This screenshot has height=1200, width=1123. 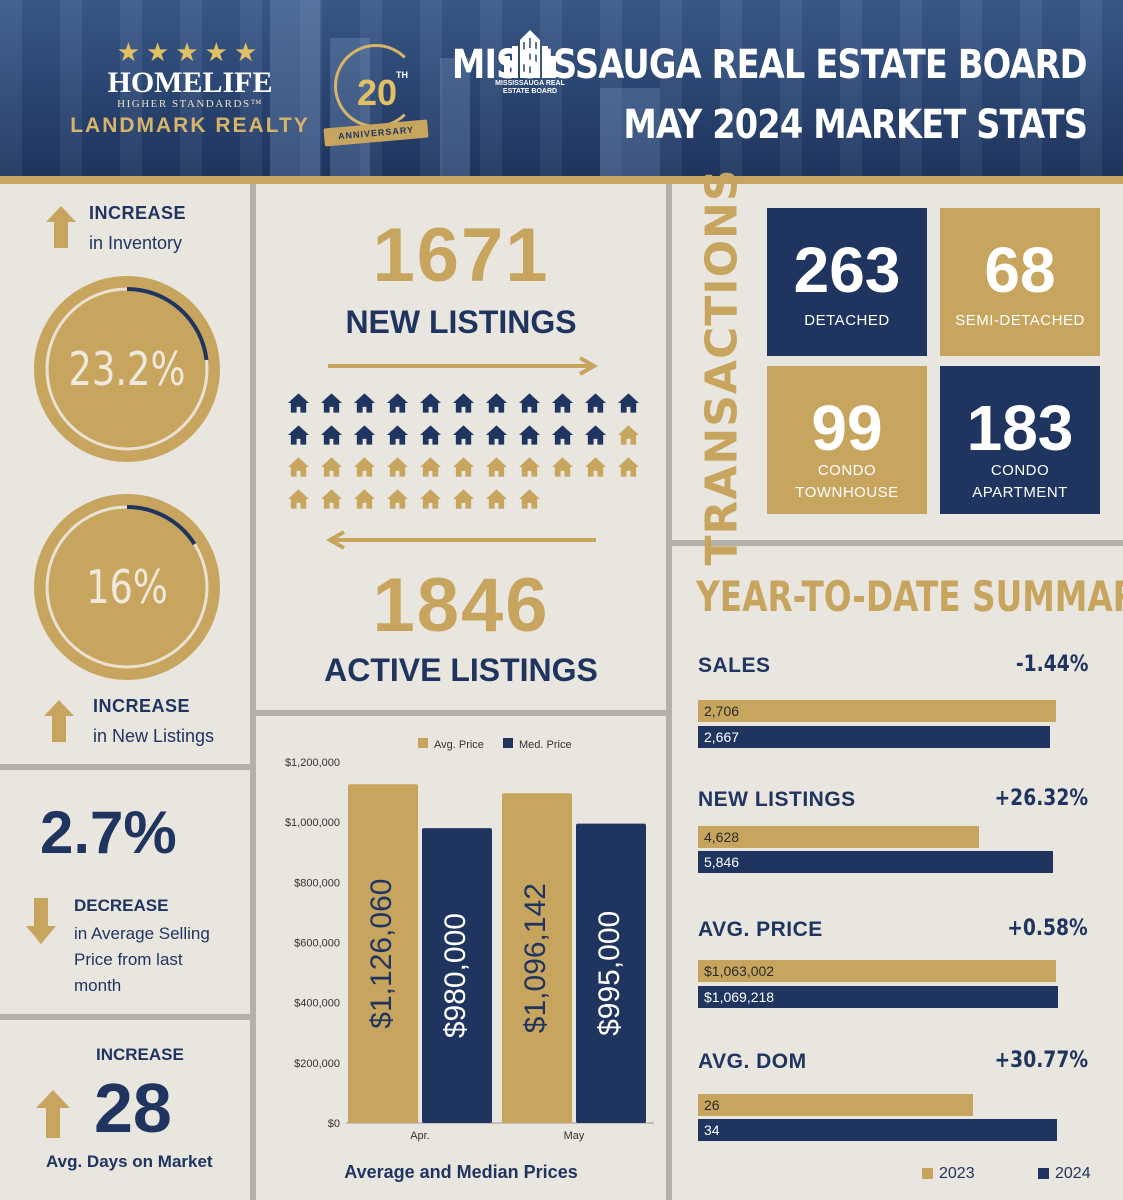 What do you see at coordinates (875, 862) in the screenshot?
I see `ytd-bar-2024: 5,846` at bounding box center [875, 862].